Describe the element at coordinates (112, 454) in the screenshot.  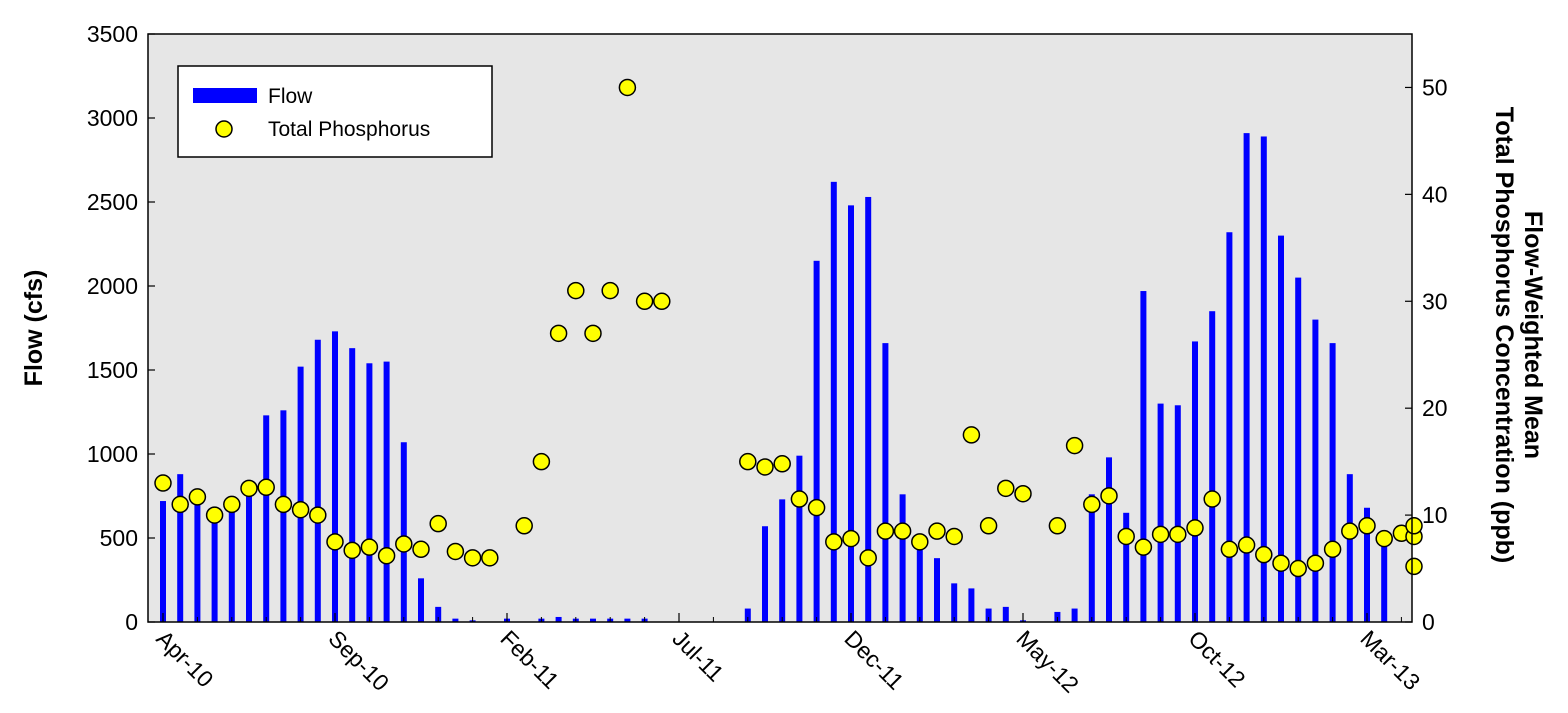
I see `left-tick-label: 1000` at that location.